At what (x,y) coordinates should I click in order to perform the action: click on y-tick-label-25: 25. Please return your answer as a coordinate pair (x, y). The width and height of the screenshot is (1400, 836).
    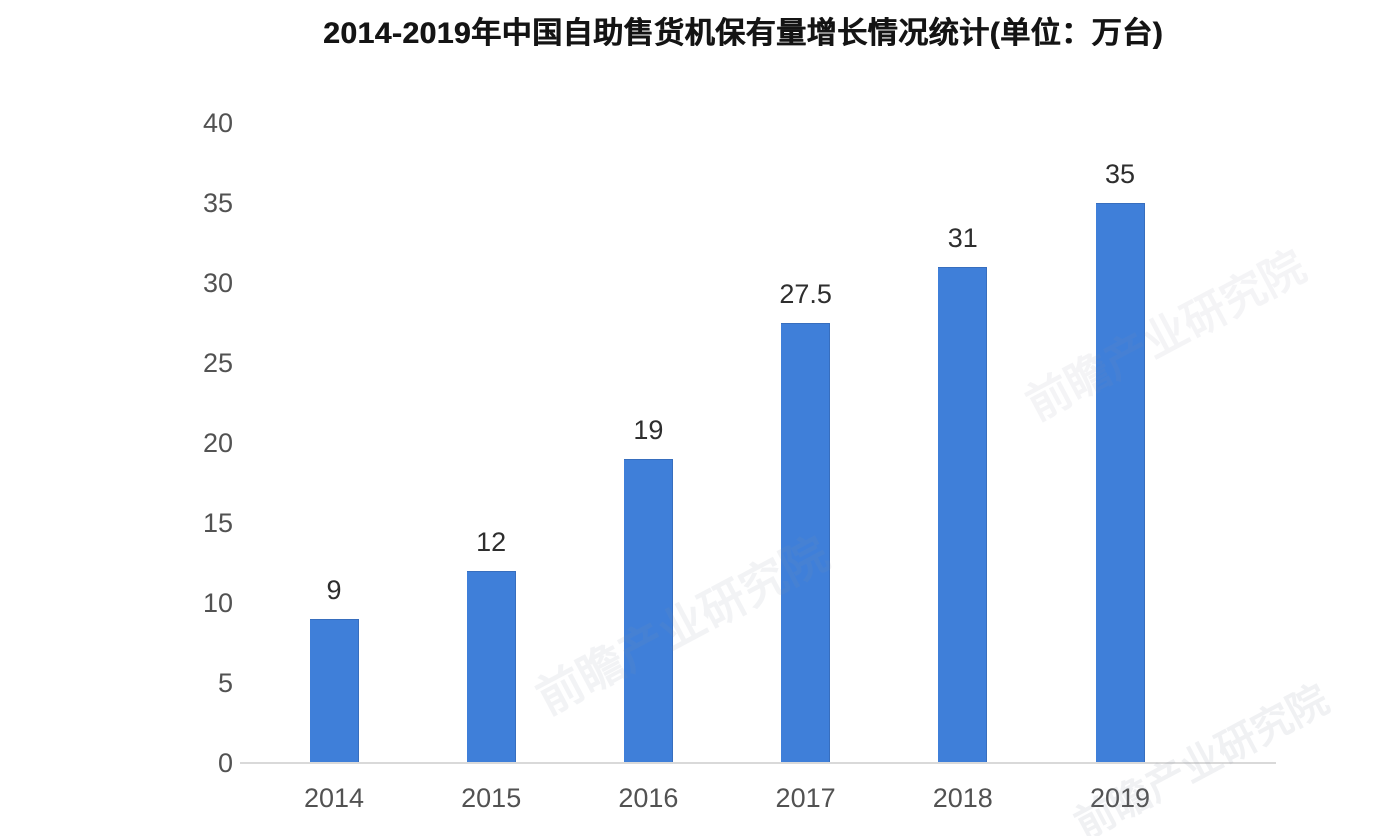
    Looking at the image, I should click on (217, 363).